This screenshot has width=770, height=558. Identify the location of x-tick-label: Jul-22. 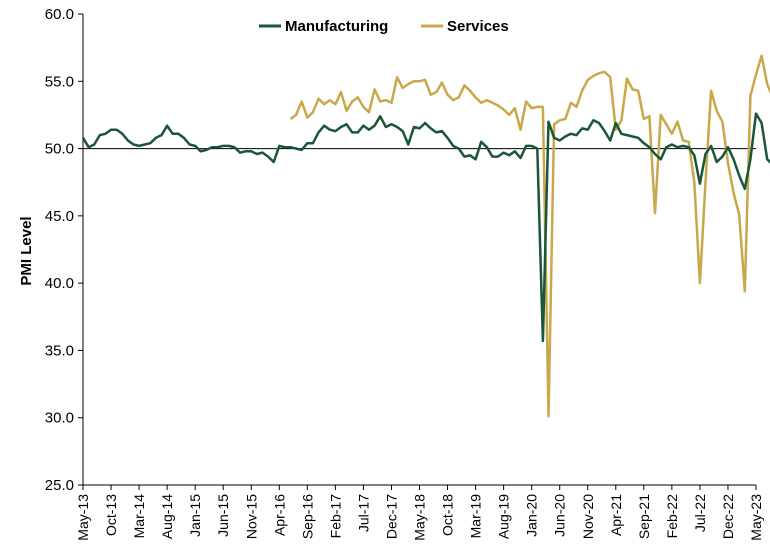
(700, 513).